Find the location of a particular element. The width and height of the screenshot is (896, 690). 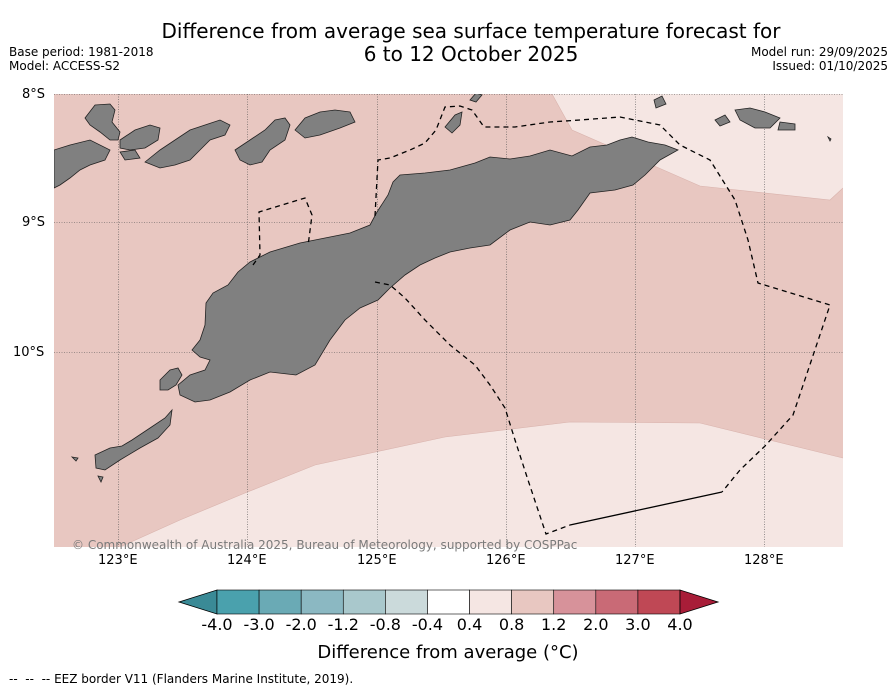

chart-title-line2: 6 to 12 October 2025 is located at coordinates (471, 54).